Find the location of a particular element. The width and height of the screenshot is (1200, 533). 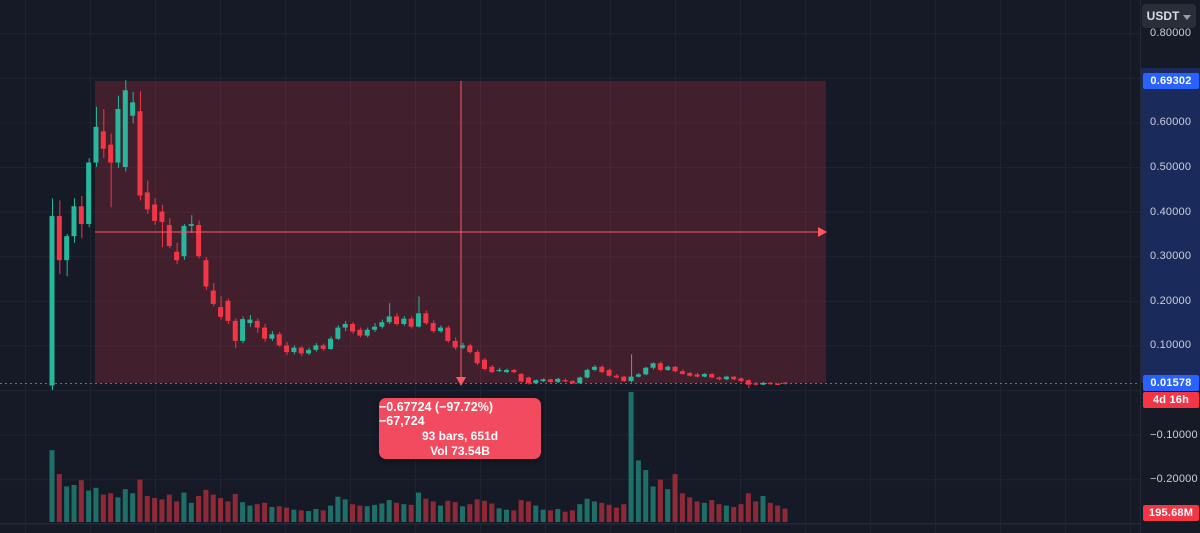

chevron-down-icon is located at coordinates (1187, 17).